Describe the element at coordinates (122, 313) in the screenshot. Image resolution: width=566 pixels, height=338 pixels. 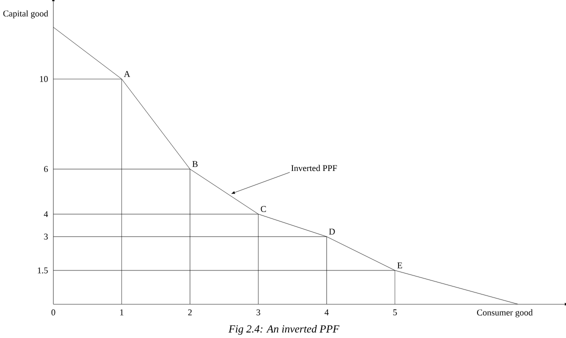
I see `x-tick-label: 1` at that location.